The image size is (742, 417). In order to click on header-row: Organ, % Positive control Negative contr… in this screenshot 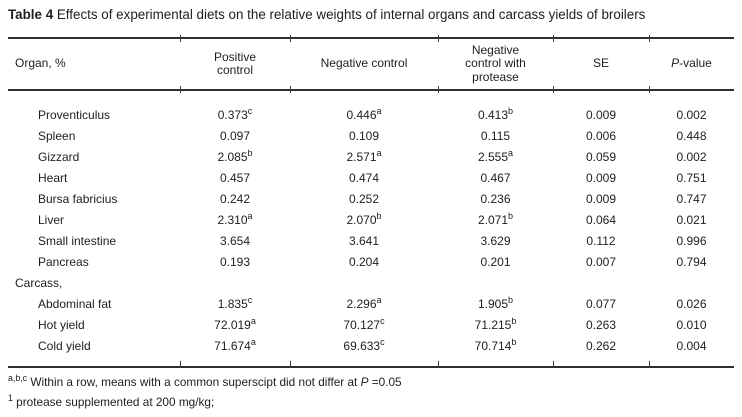, I will do `click(371, 64)`.